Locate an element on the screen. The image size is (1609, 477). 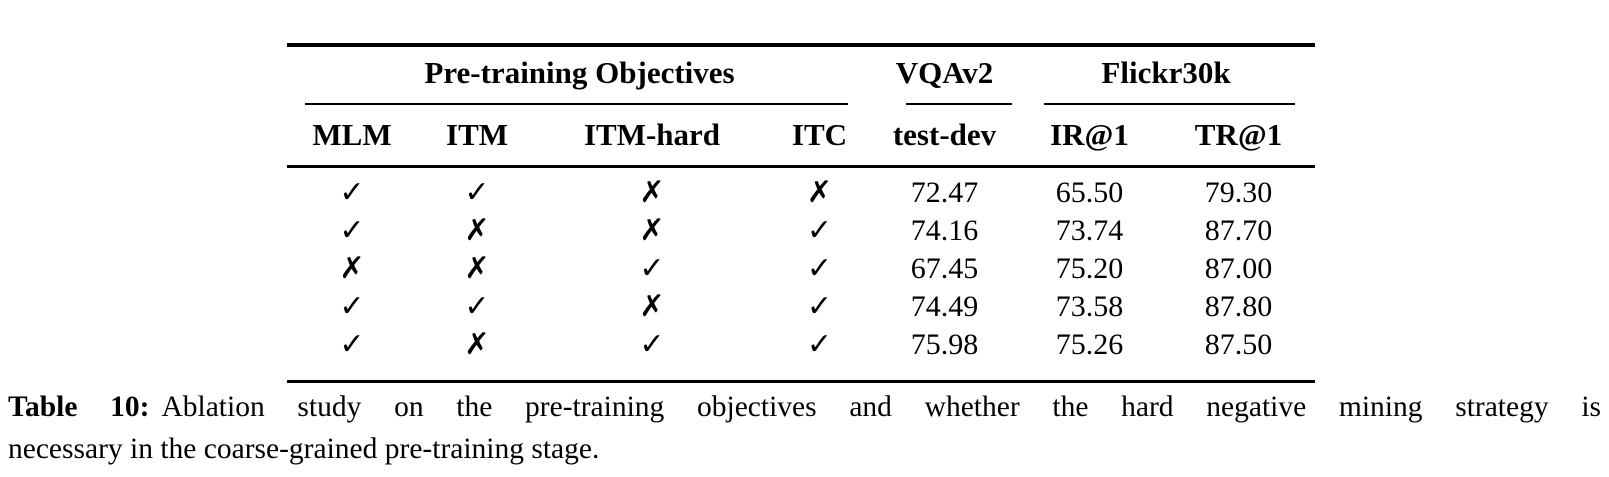
group-vqav2: VQAv2 is located at coordinates (944, 76).